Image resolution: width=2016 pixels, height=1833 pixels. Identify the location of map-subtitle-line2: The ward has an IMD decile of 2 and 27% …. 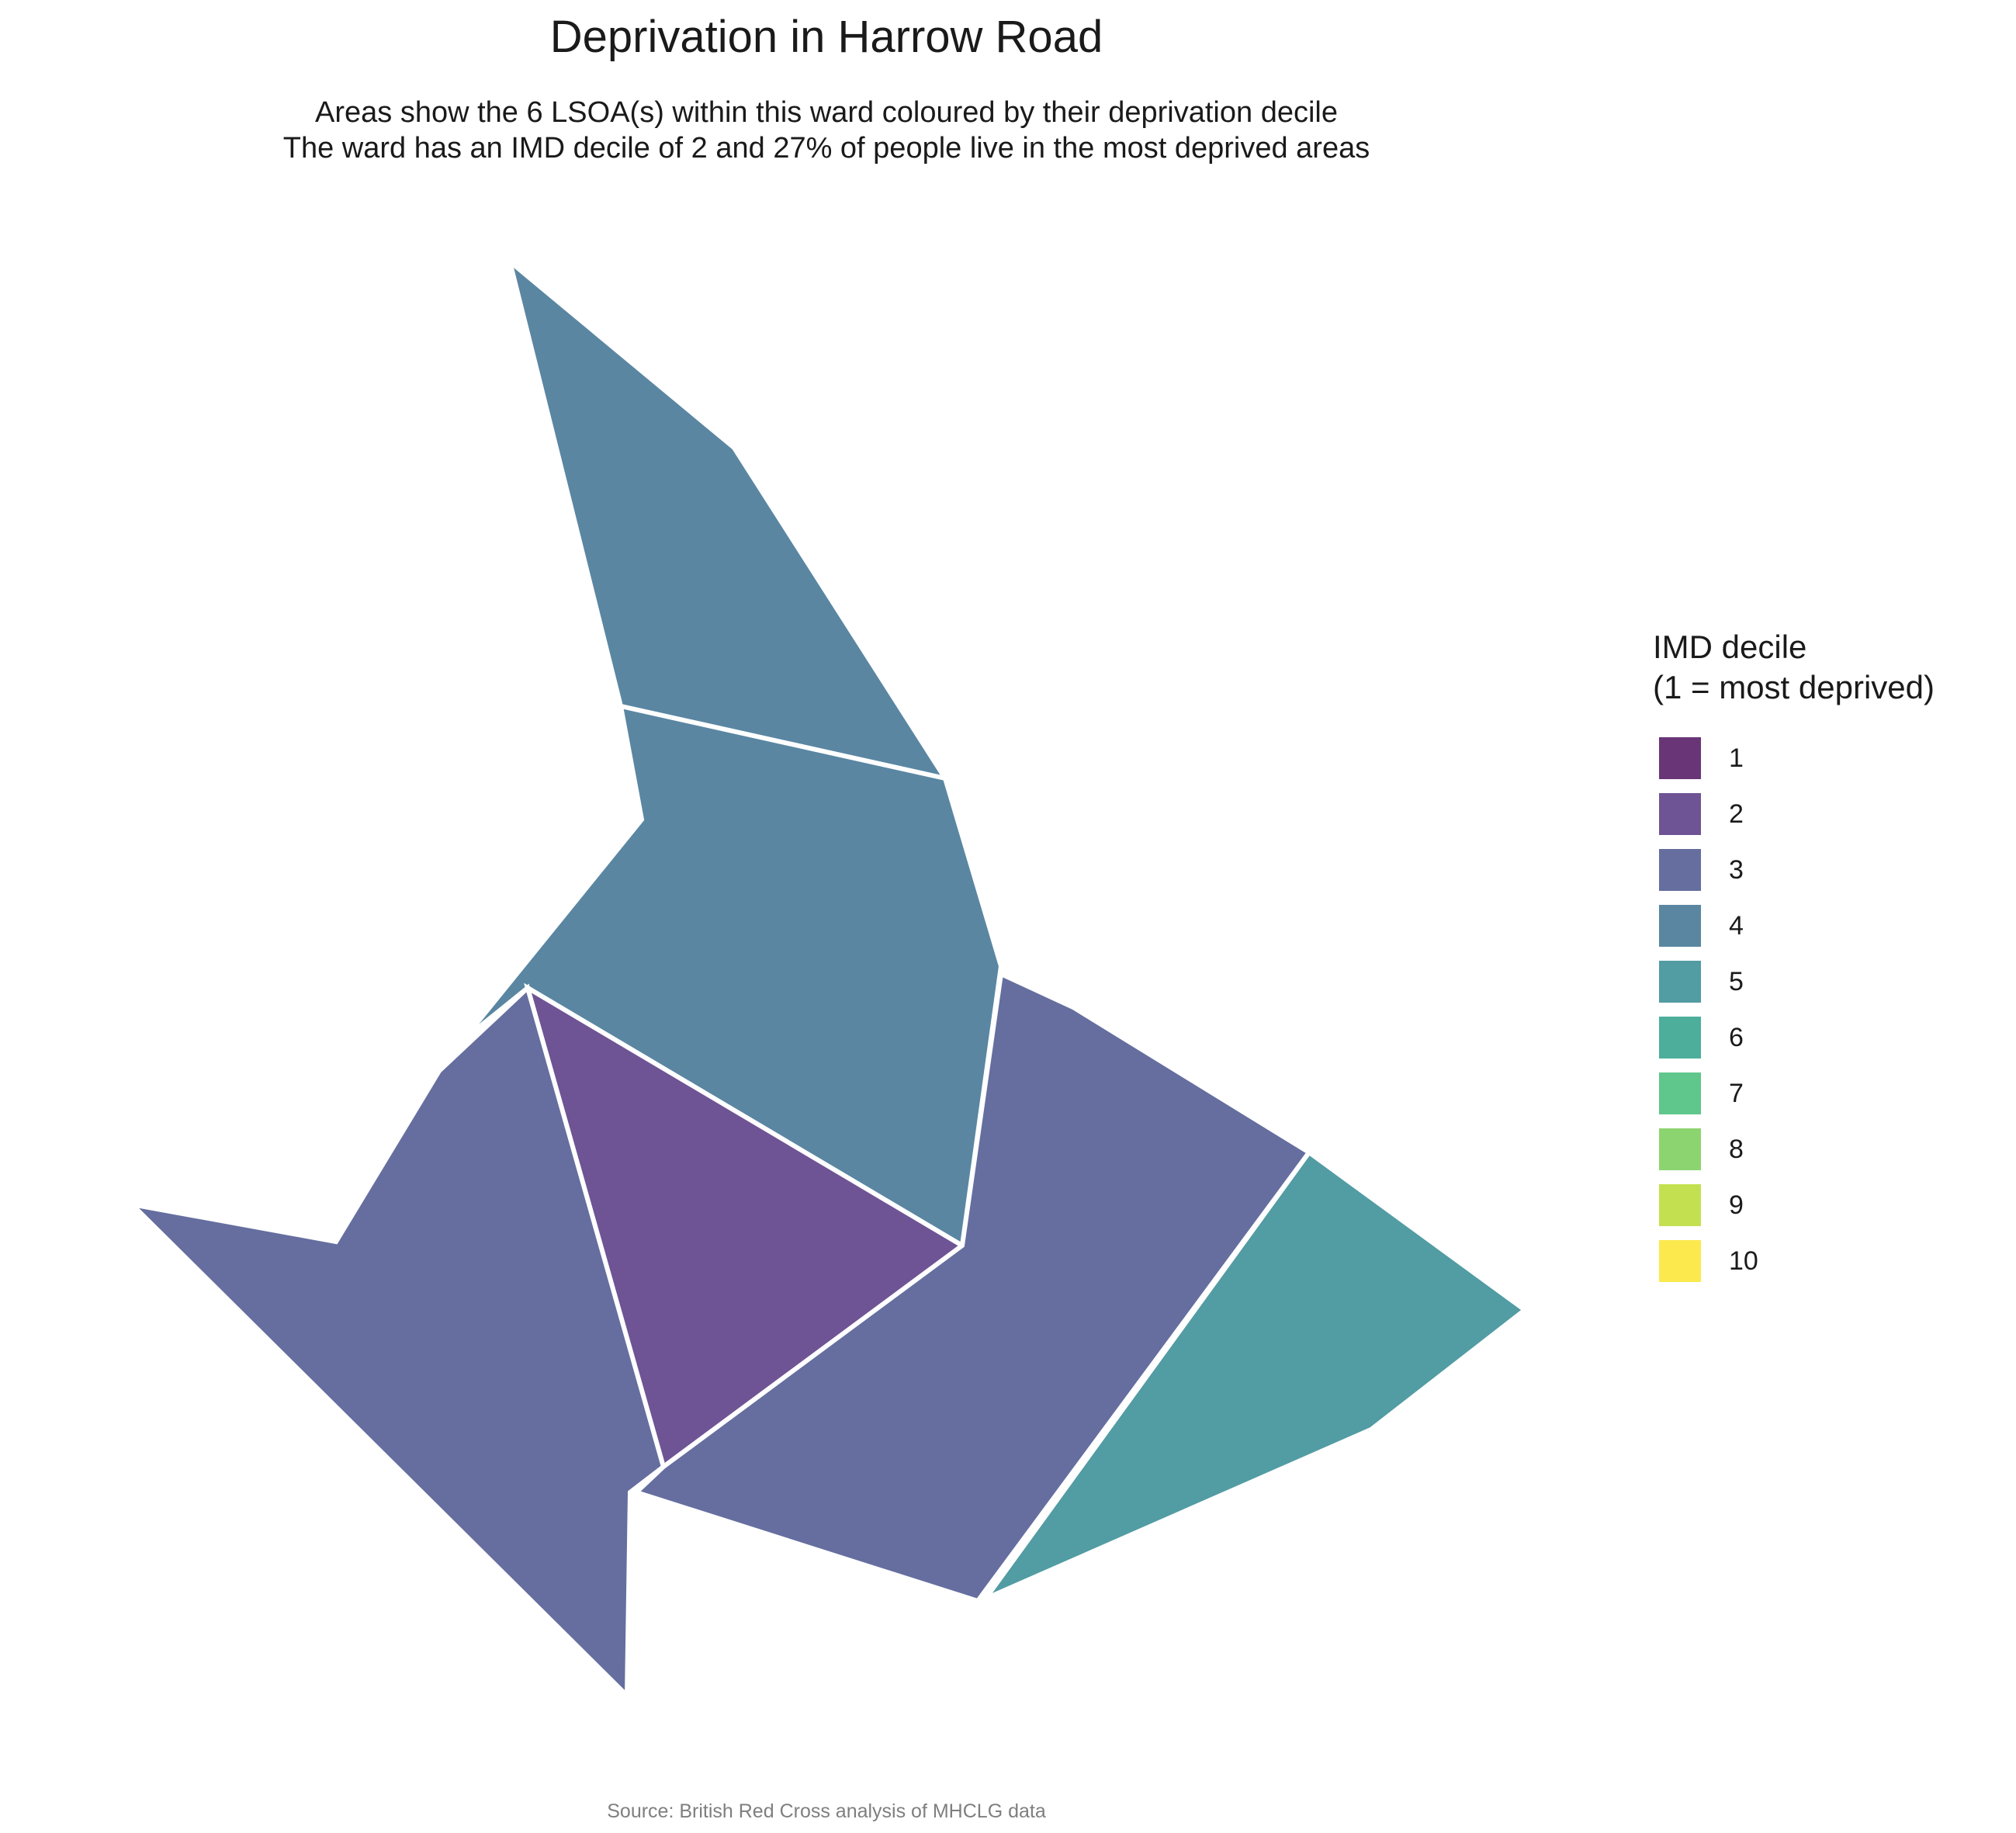
(826, 148).